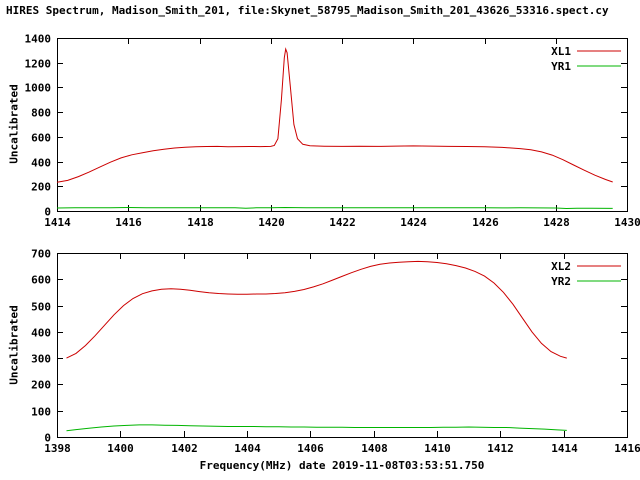  What do you see at coordinates (561, 281) in the screenshot?
I see `svg-text: YR2` at bounding box center [561, 281].